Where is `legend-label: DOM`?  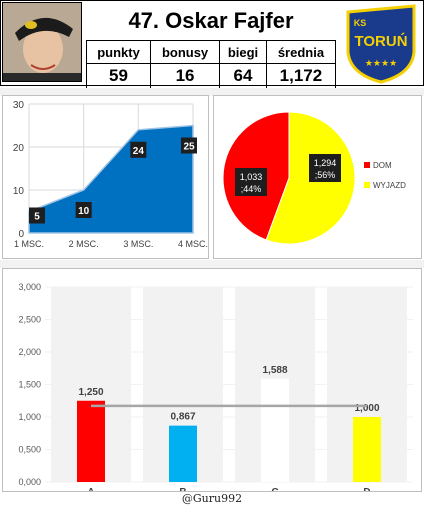
legend-label: DOM is located at coordinates (382, 165).